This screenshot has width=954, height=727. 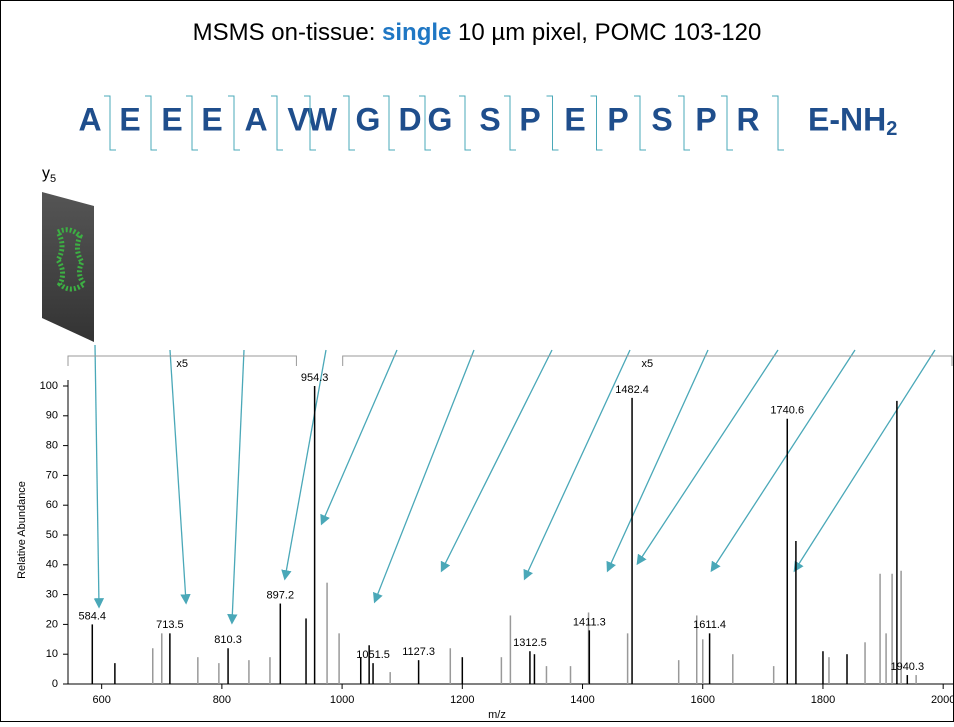 What do you see at coordinates (52, 505) in the screenshot?
I see `y-tick-label: 60` at bounding box center [52, 505].